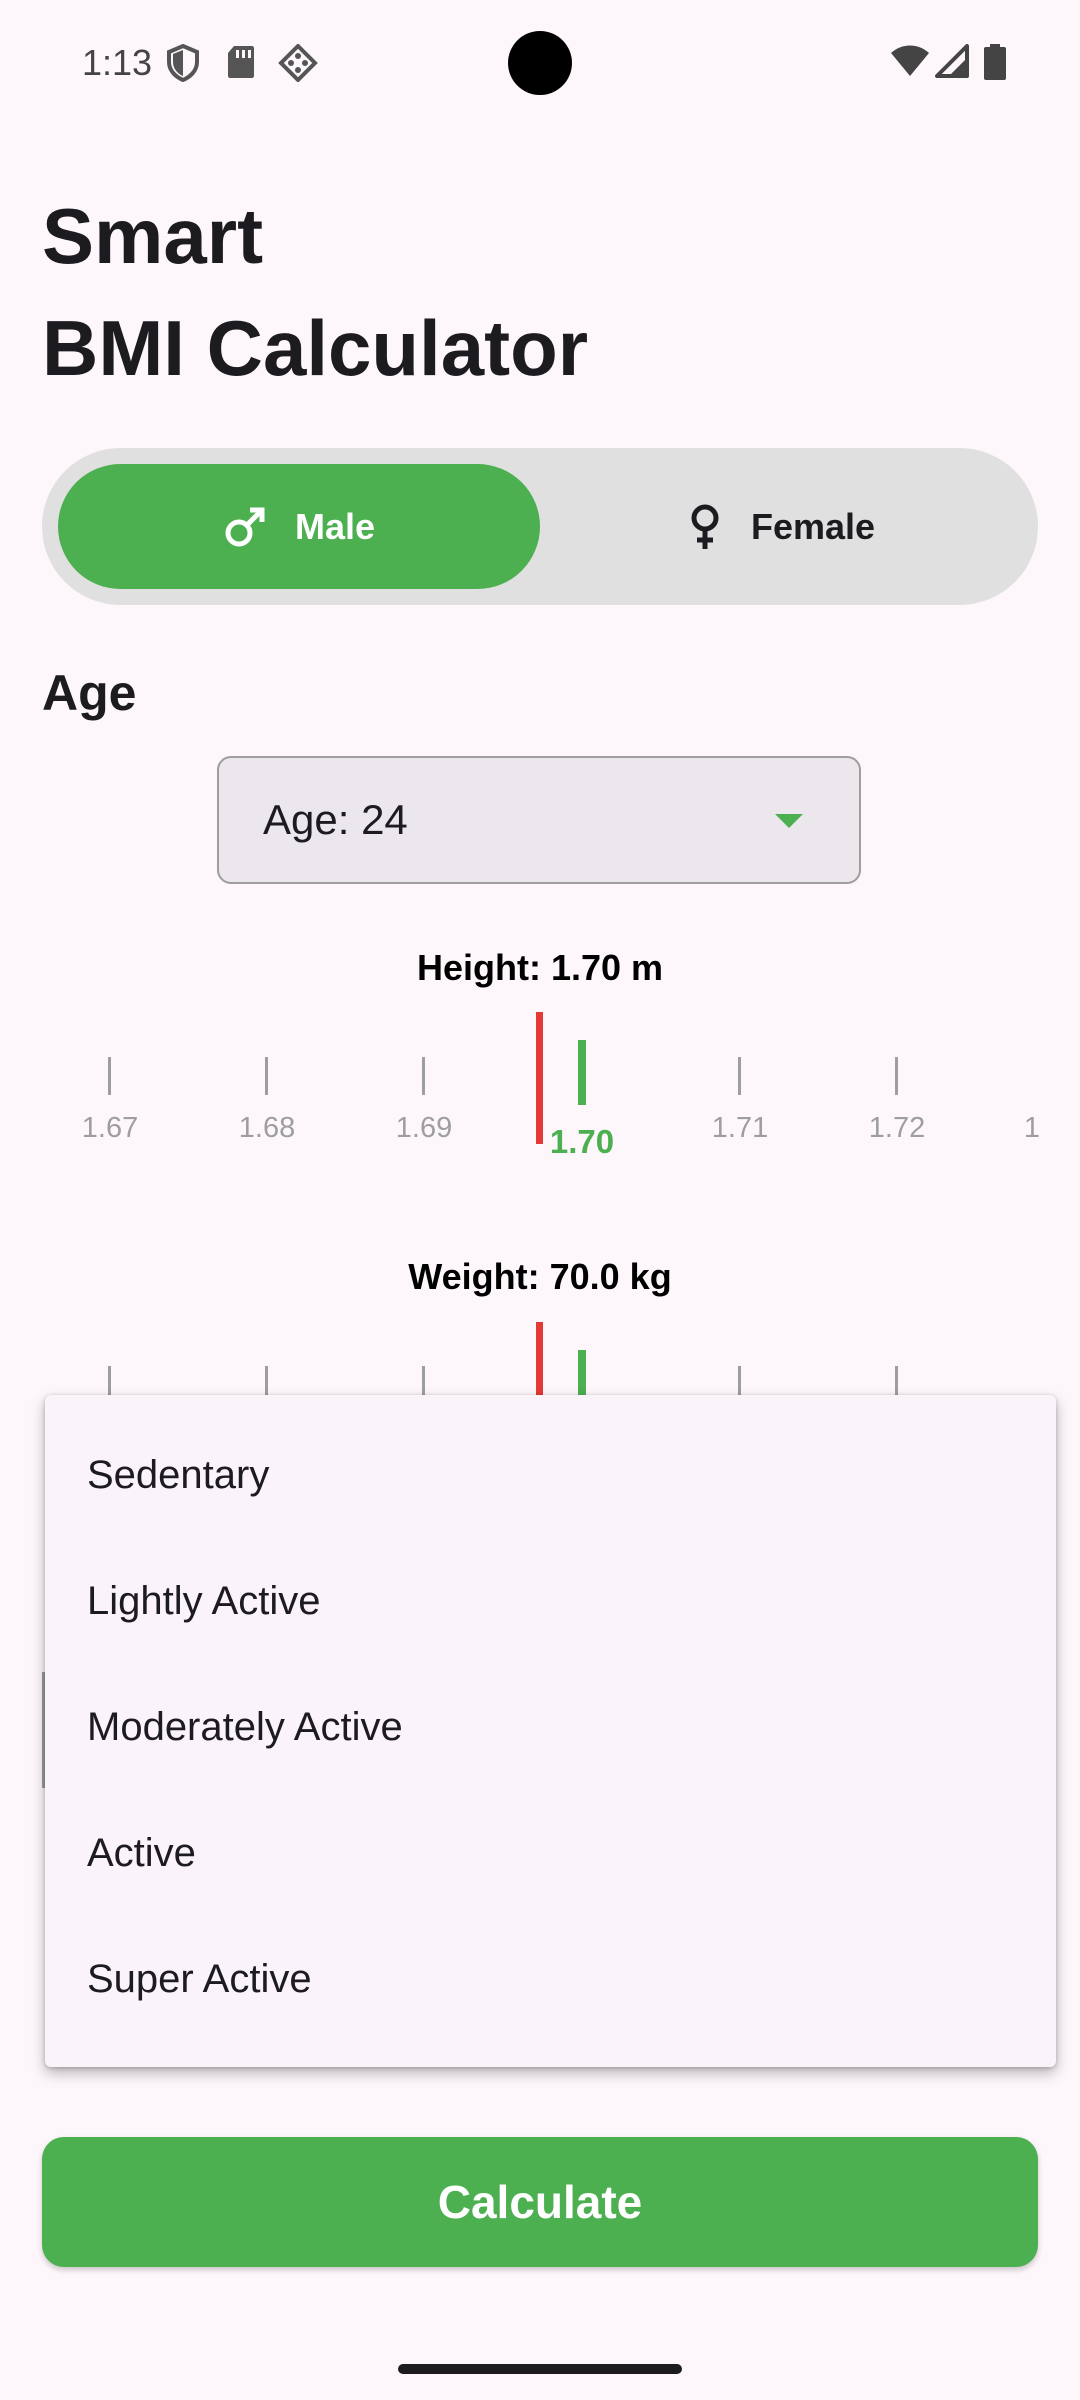  I want to click on height-selected-value: 1.70, so click(582, 1141).